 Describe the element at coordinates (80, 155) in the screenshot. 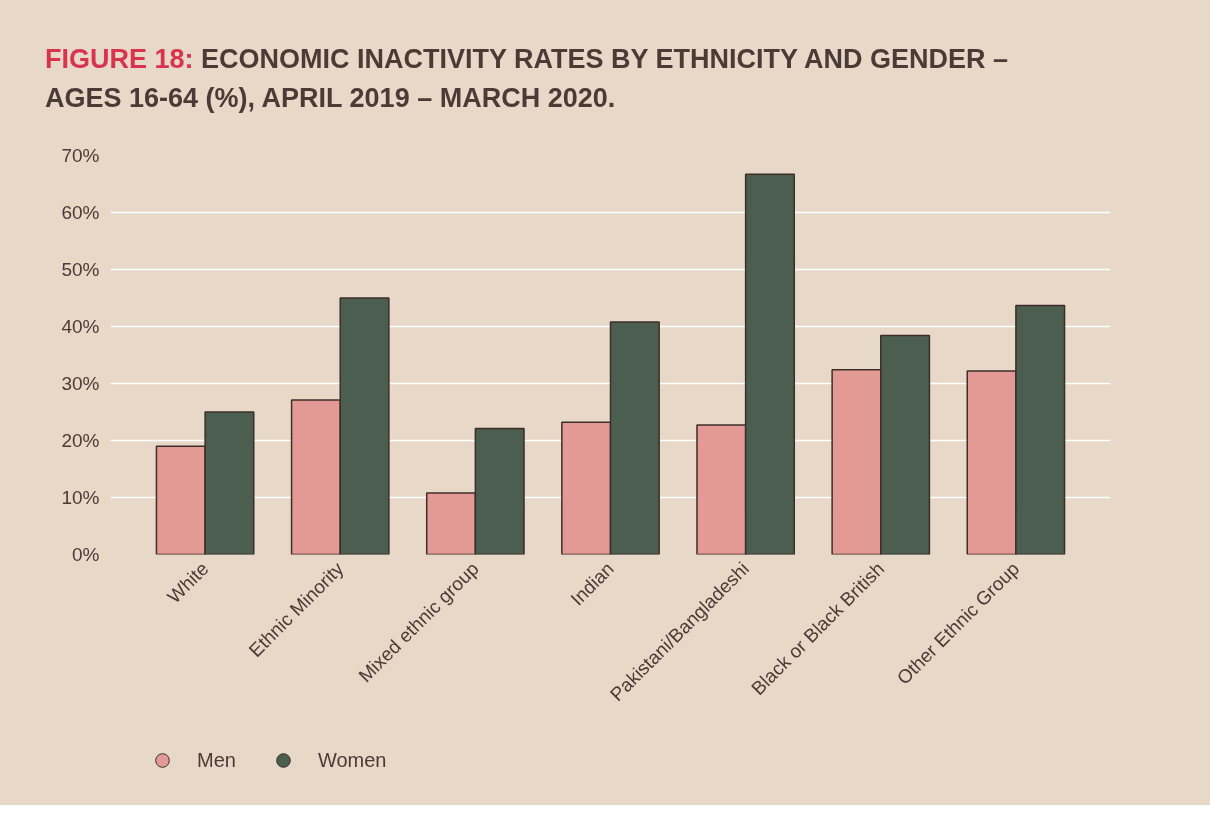

I see `y-tick-label: 70%` at that location.